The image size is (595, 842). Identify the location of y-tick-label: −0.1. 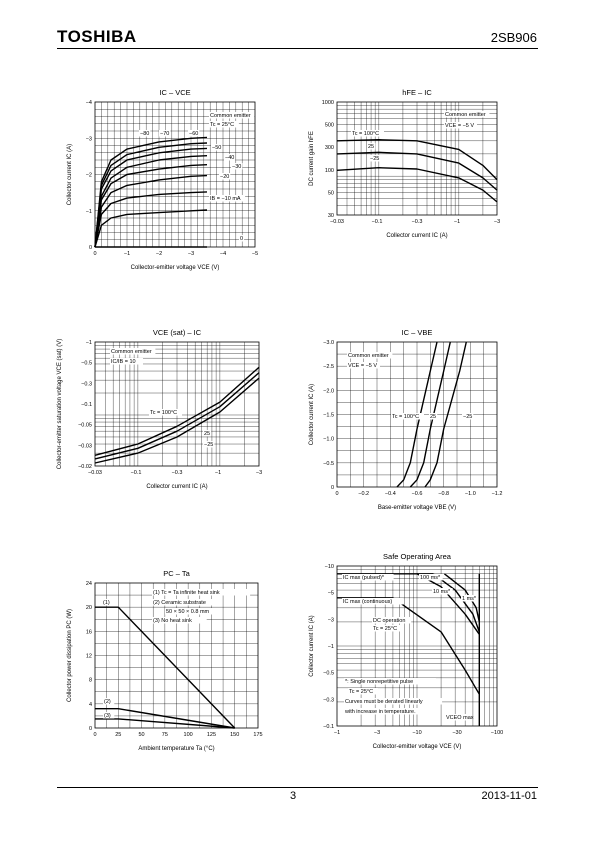
(86, 405).